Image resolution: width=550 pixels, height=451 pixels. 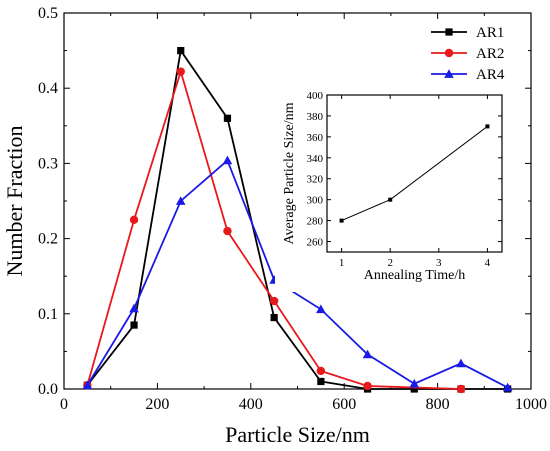 I want to click on legend-label: AR1, so click(x=490, y=33).